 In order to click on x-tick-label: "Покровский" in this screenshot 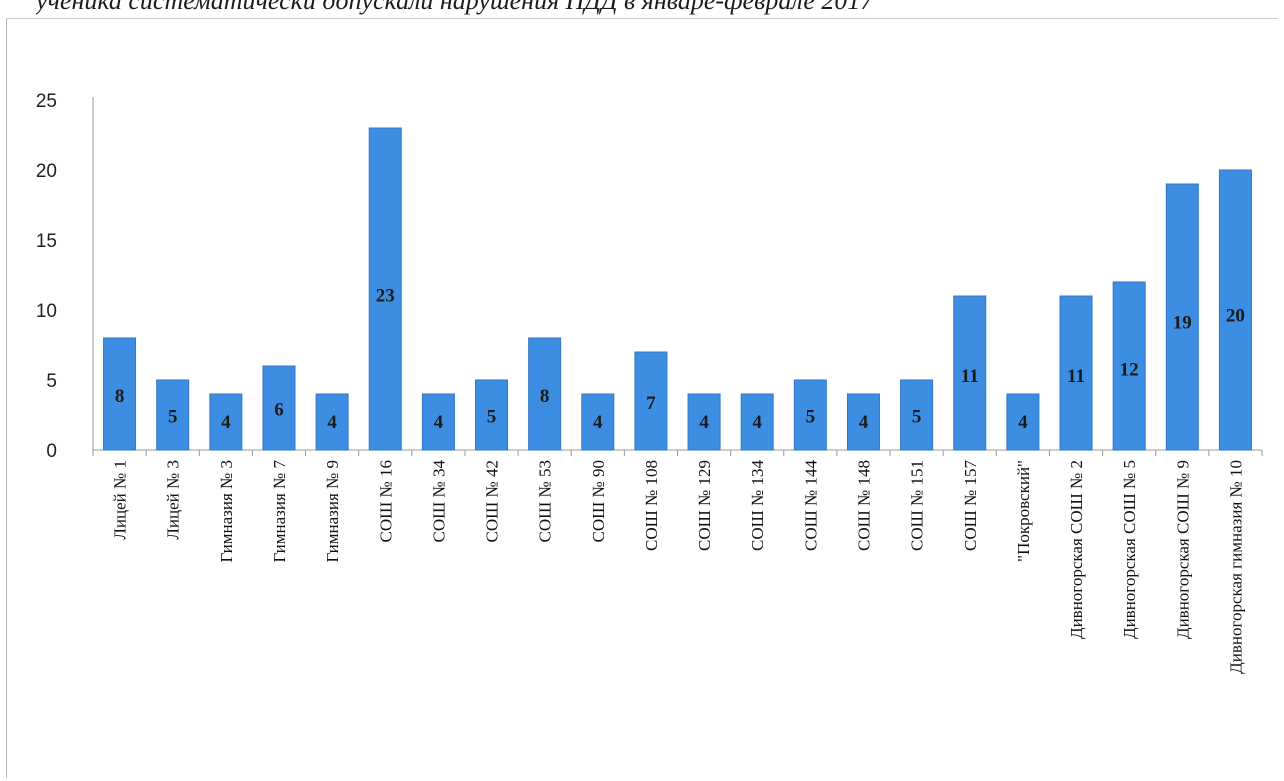, I will do `click(1023, 511)`.